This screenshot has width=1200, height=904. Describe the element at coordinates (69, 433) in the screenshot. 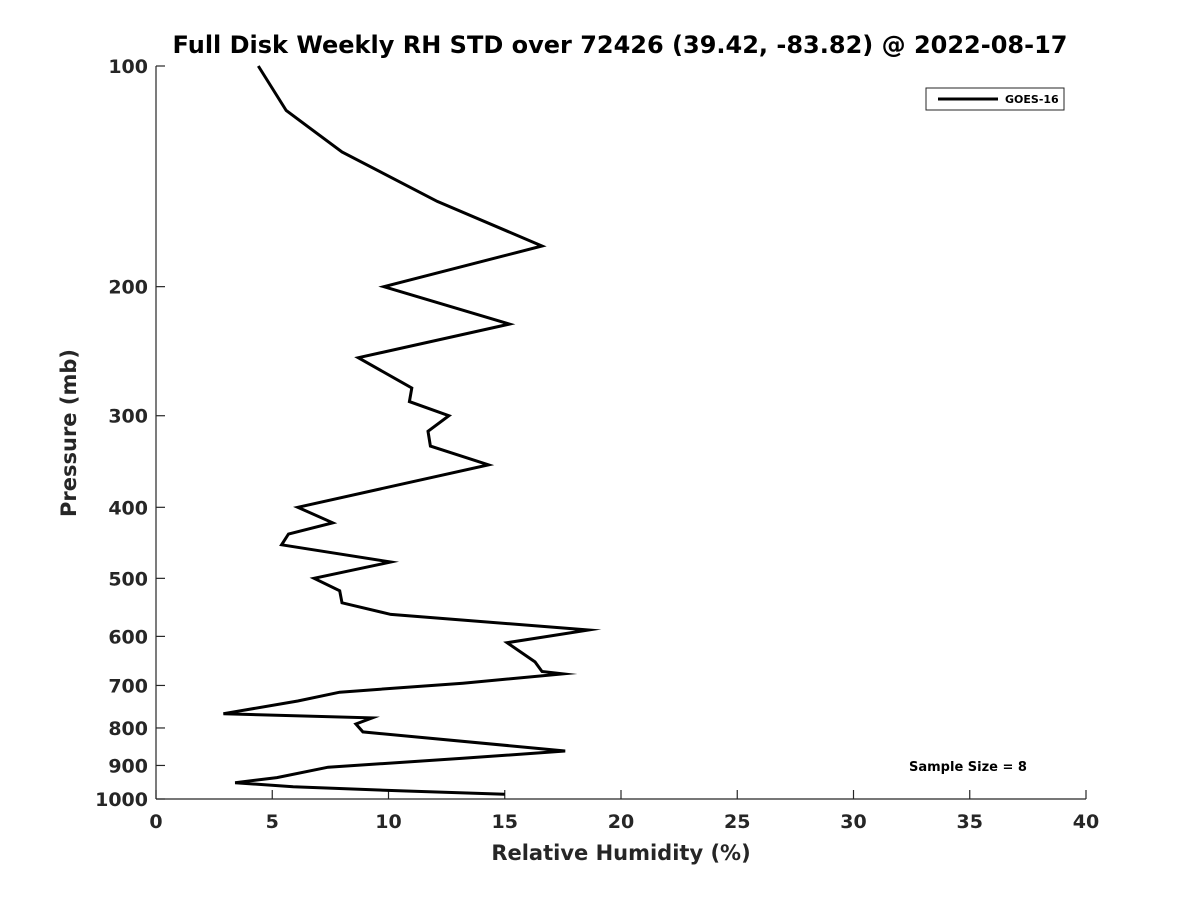

I see `y-axis-label: Pressure (mb)` at that location.